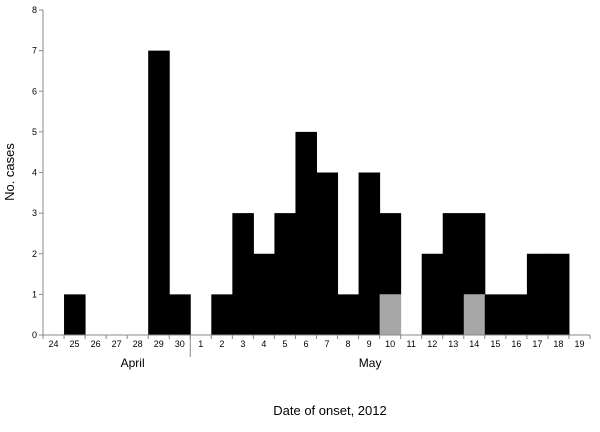 The width and height of the screenshot is (600, 432). What do you see at coordinates (558, 344) in the screenshot?
I see `x-tick-label-24: 18` at bounding box center [558, 344].